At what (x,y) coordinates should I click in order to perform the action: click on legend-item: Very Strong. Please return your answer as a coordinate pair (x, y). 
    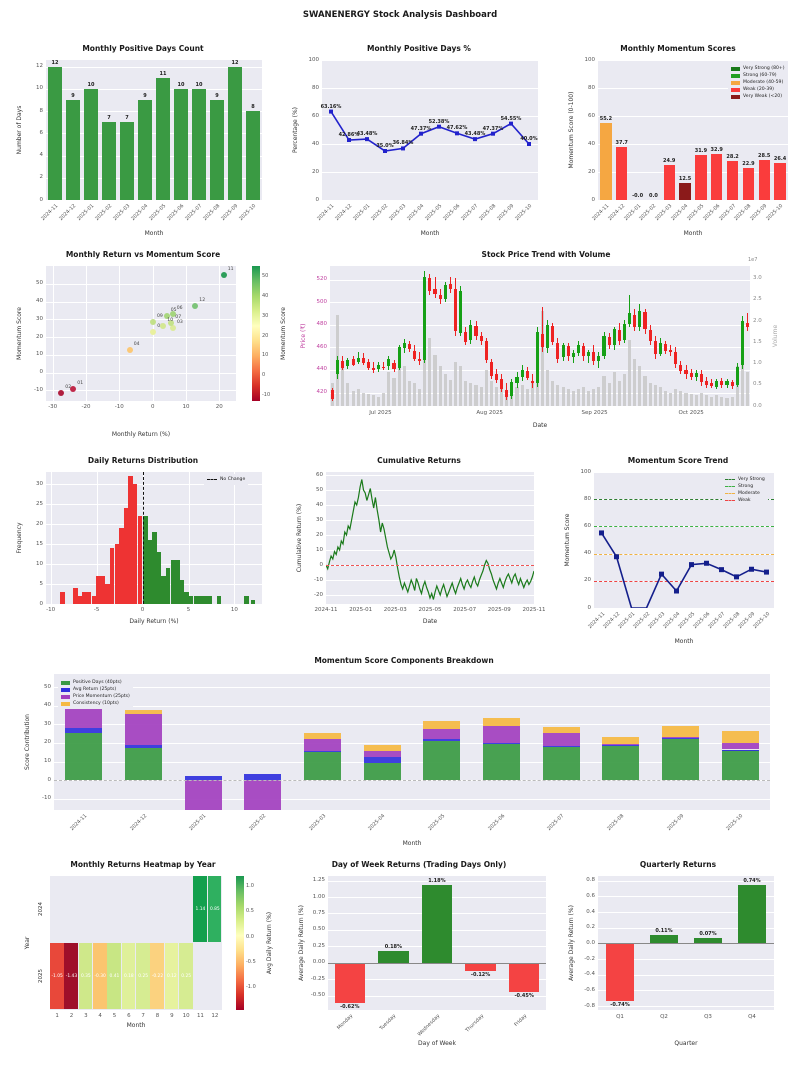
    Looking at the image, I should click on (745, 479).